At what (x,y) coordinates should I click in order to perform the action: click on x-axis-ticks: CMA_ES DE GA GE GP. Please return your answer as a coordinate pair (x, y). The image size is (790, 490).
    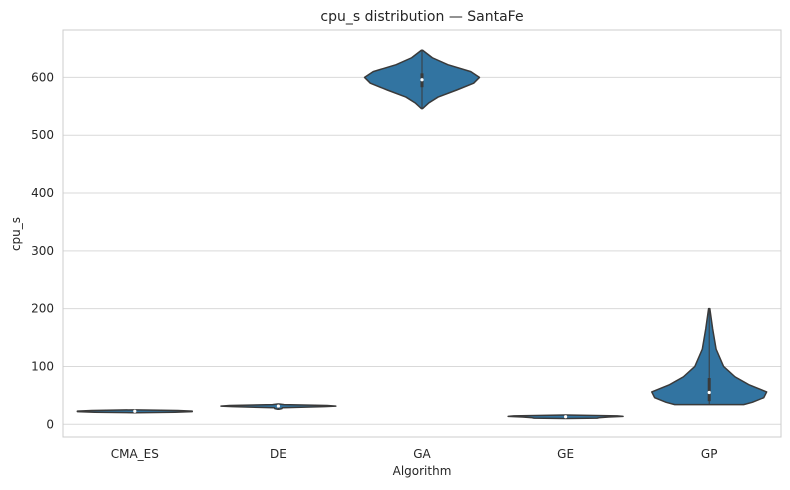
    Looking at the image, I should click on (414, 454).